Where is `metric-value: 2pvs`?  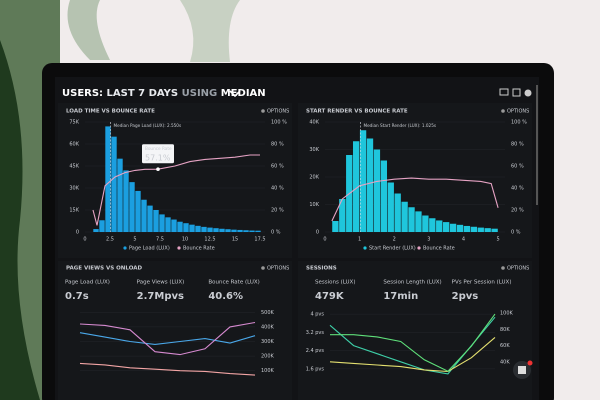
metric-value: 2pvs is located at coordinates (465, 296).